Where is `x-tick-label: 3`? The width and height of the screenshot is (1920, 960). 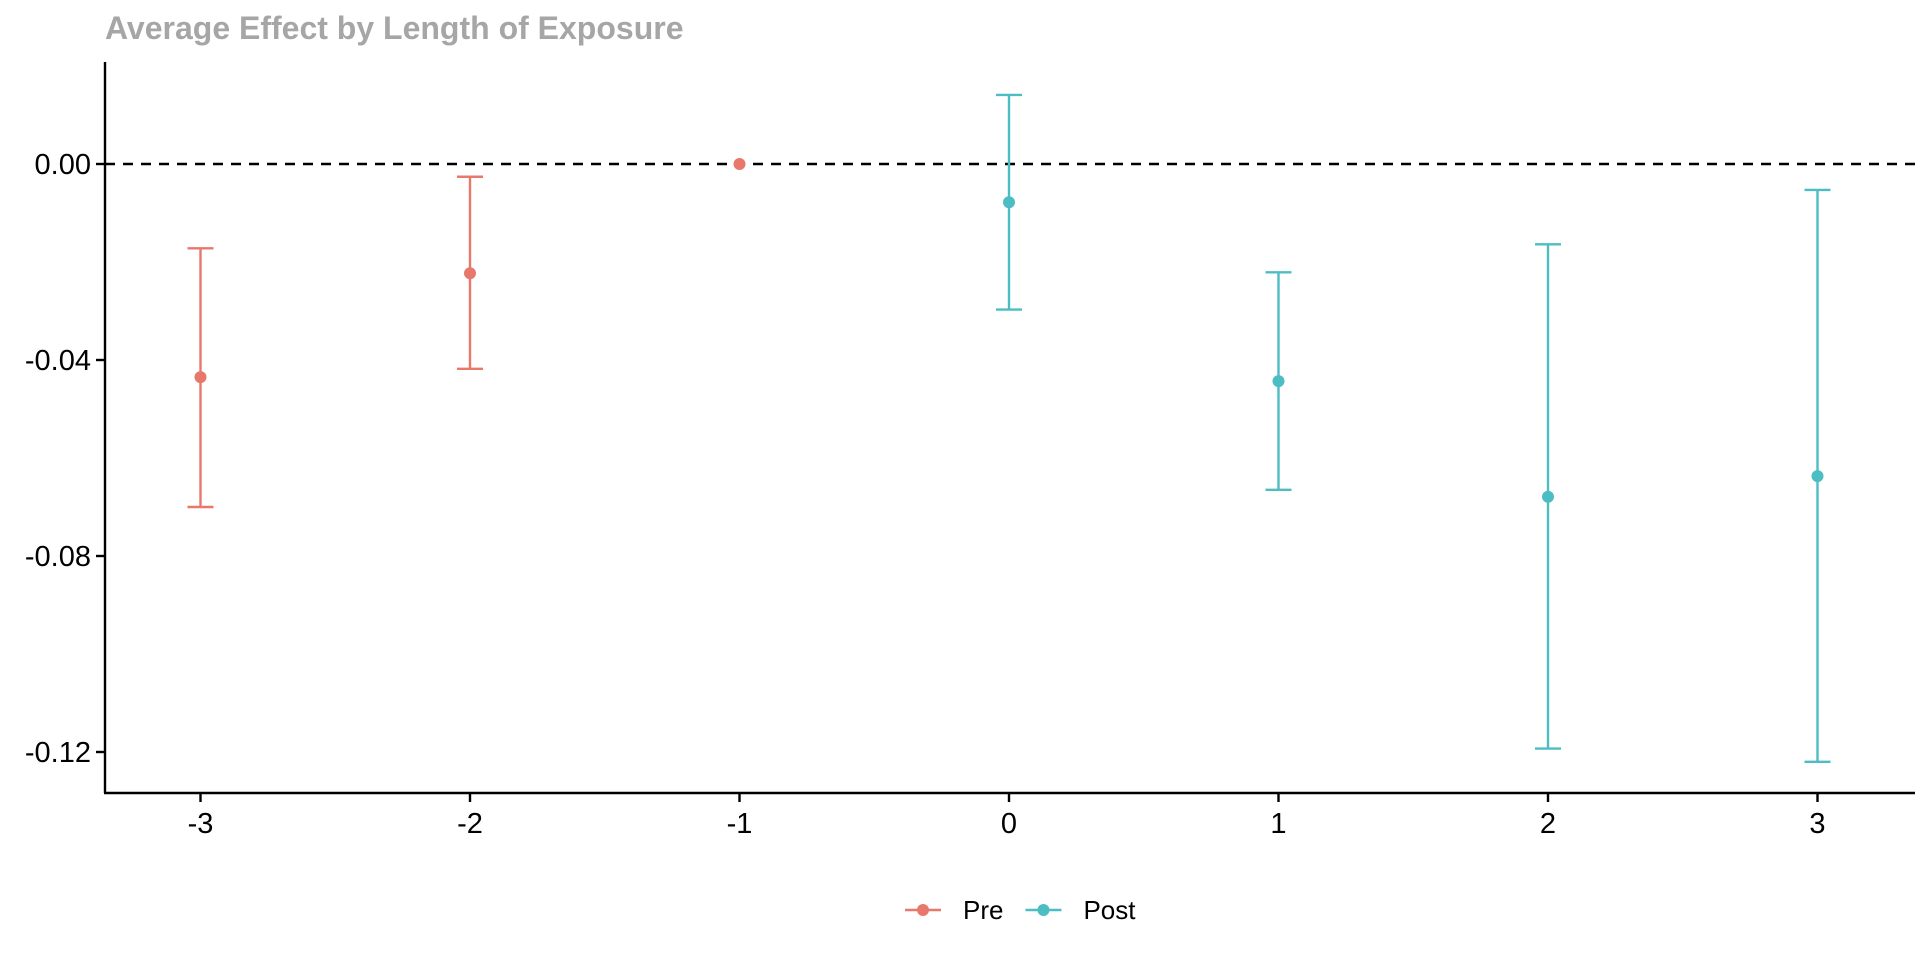 x-tick-label: 3 is located at coordinates (1817, 824).